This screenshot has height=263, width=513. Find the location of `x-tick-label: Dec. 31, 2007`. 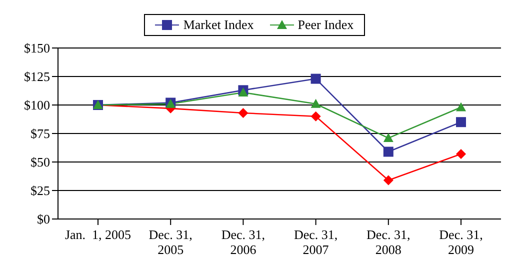

x-tick-label: Dec. 31, 2007 is located at coordinates (316, 242).